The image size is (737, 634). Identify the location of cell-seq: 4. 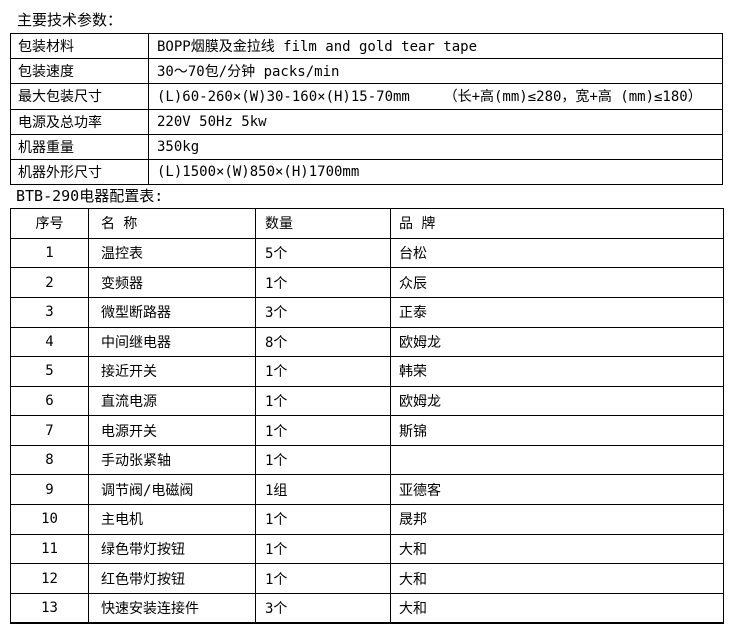
(49, 342).